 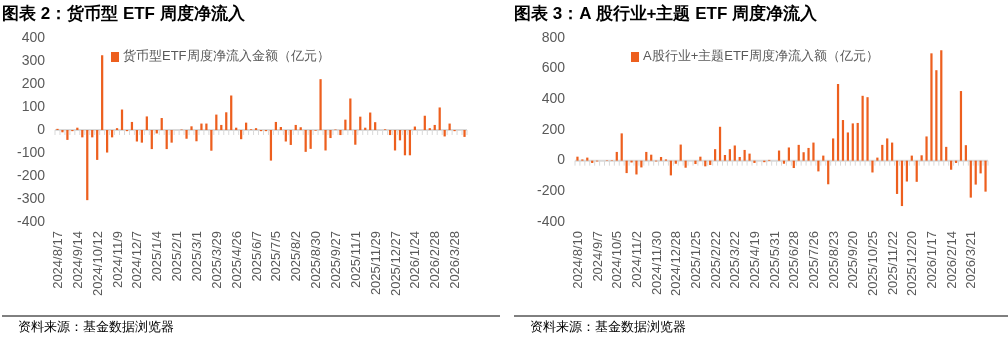 What do you see at coordinates (971, 260) in the screenshot?
I see `x-tick-label: 2026/3/21` at bounding box center [971, 260].